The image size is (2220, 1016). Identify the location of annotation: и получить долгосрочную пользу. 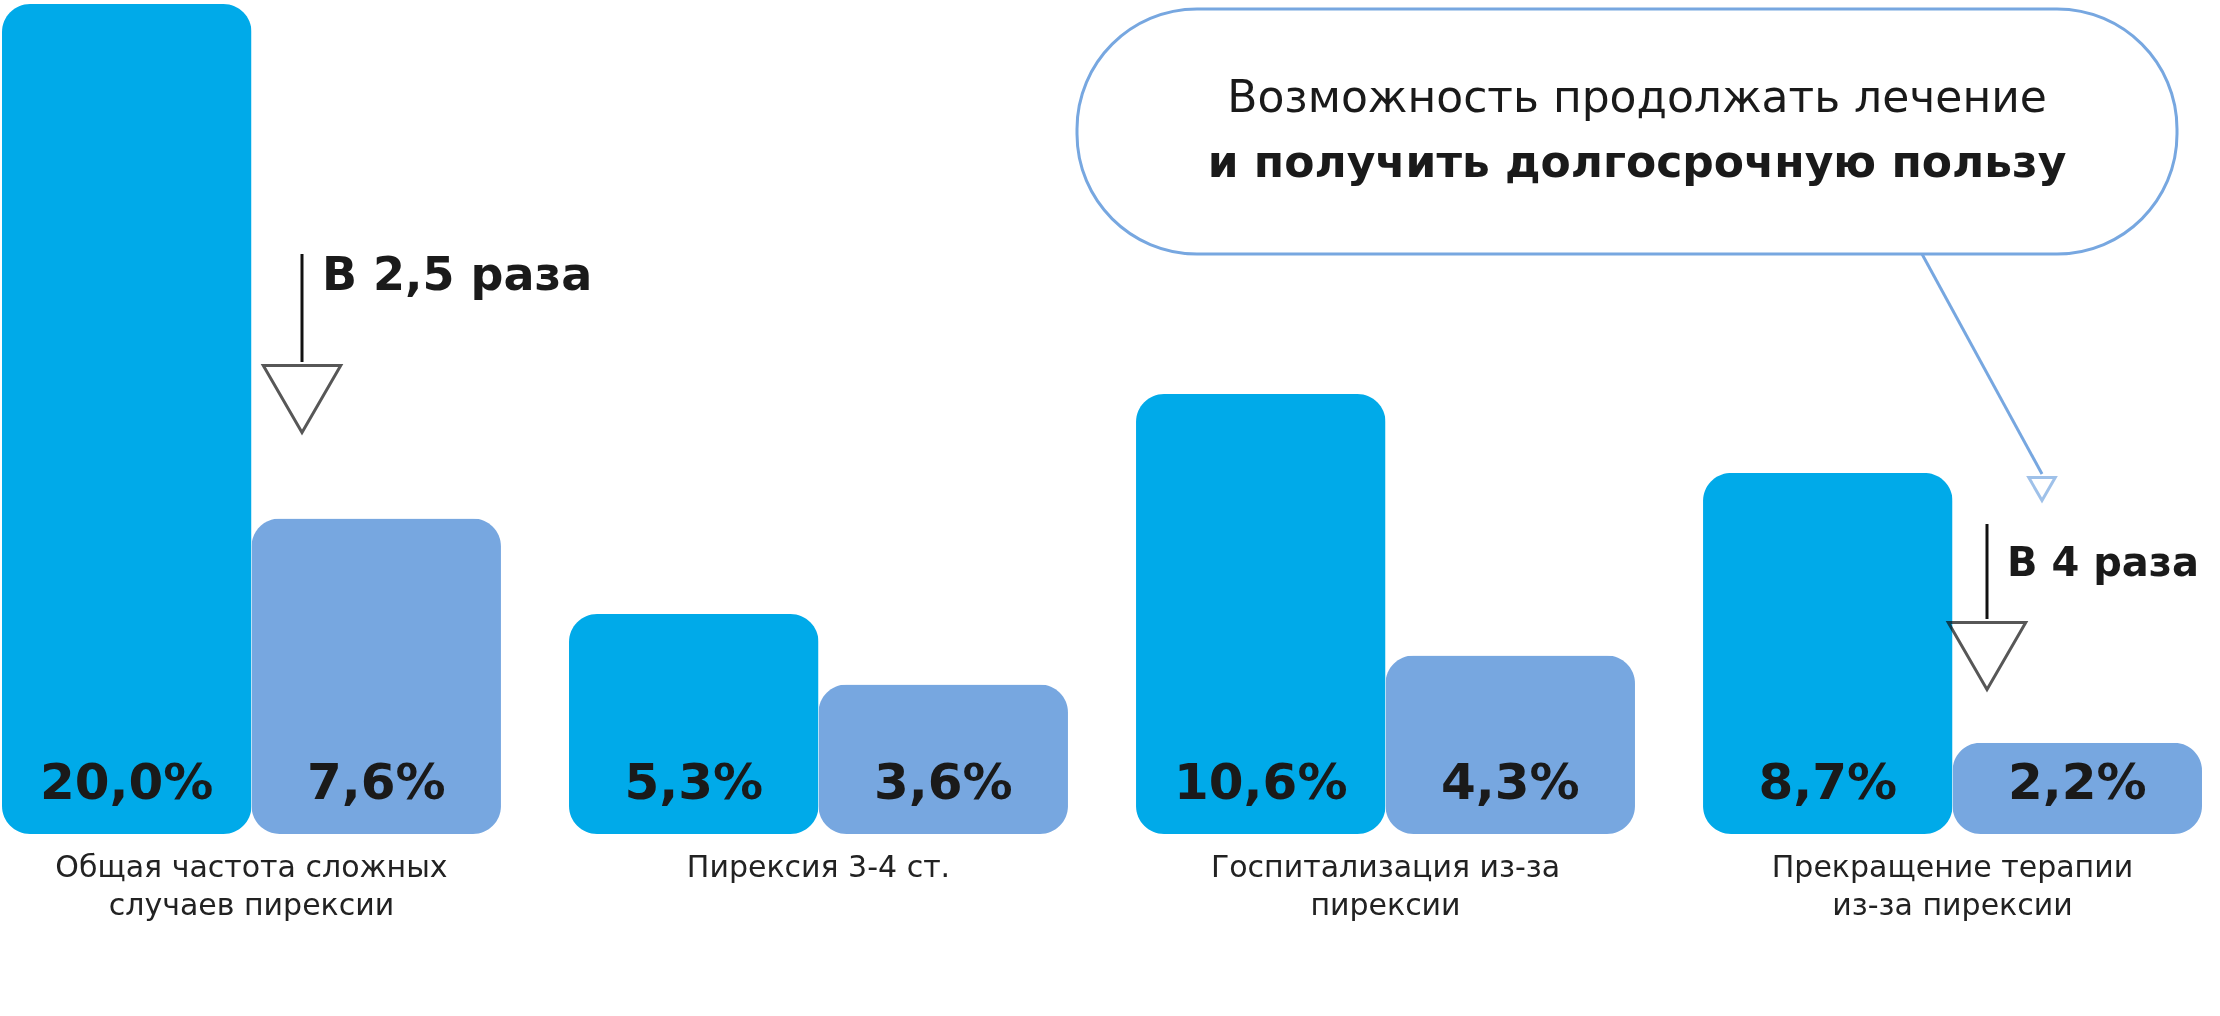
(1637, 161).